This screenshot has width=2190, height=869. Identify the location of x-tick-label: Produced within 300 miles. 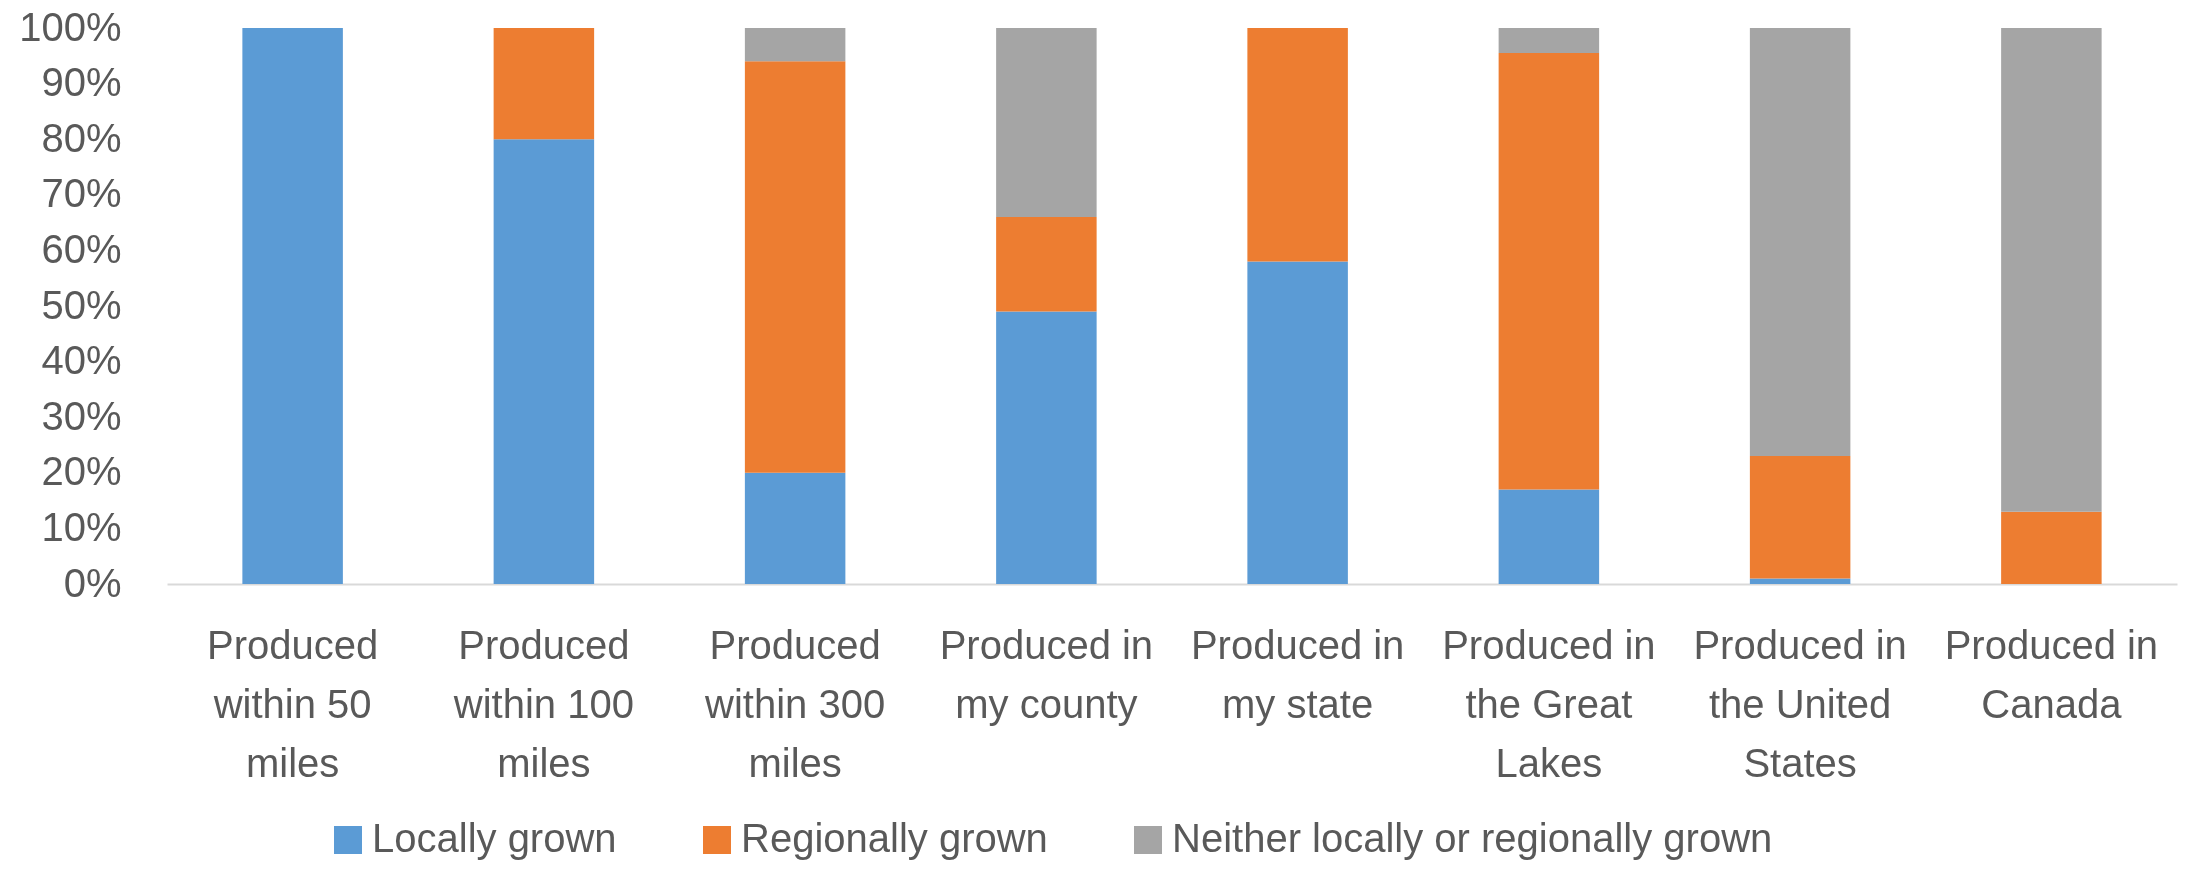
(795, 703).